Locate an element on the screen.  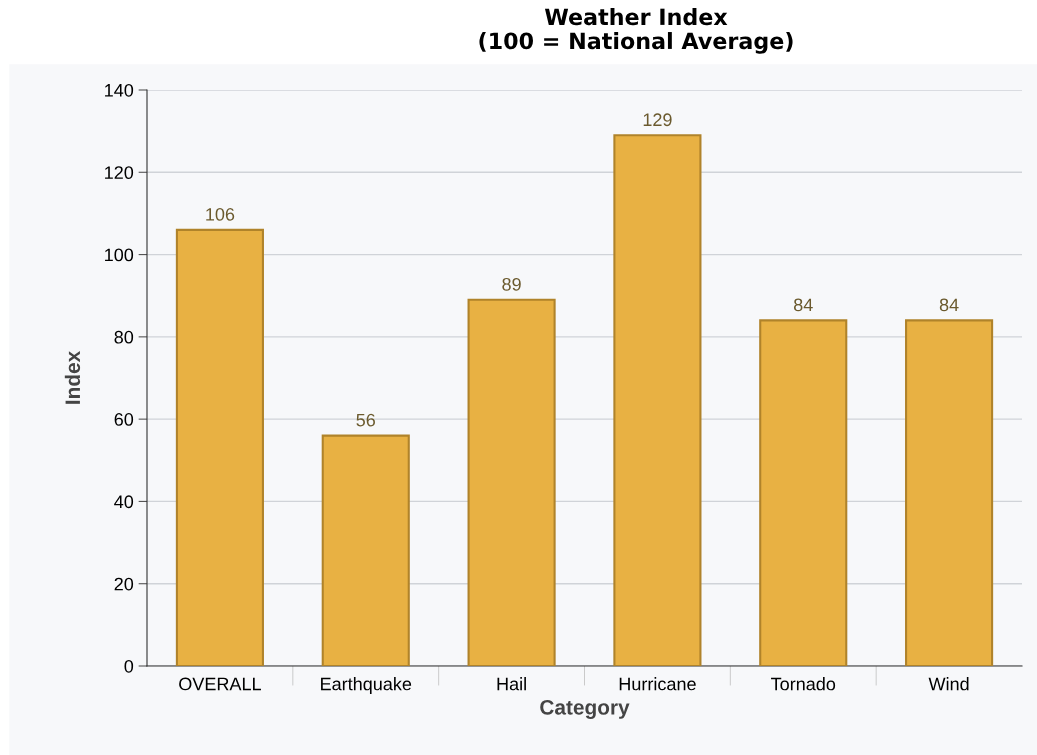
y-tick-label: 0 is located at coordinates (129, 666).